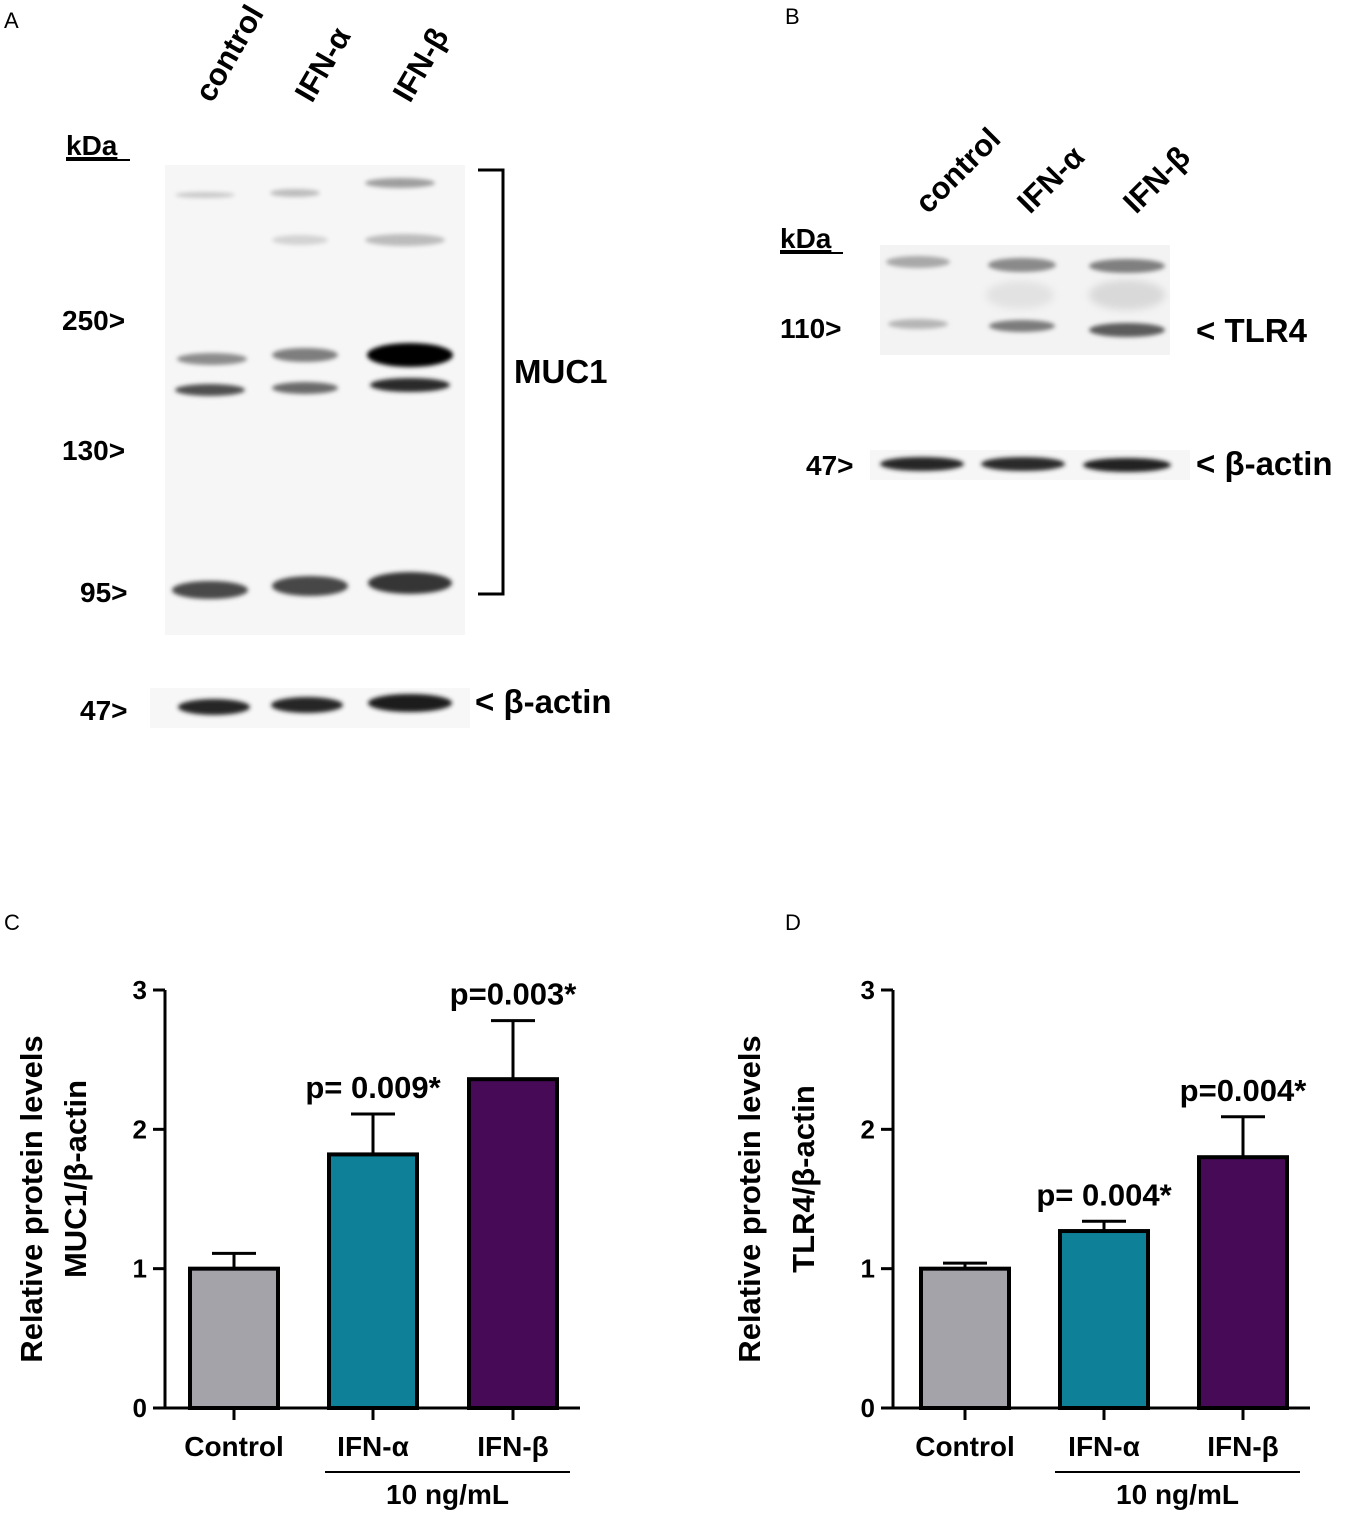 The width and height of the screenshot is (1365, 1516). I want to click on panel-a-label: A, so click(11, 20).